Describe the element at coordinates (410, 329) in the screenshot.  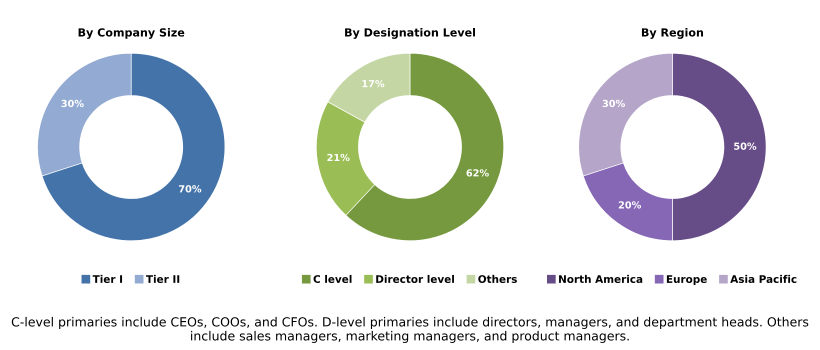
I see `text: C-level primaries include CEOs, COOs, and CFOs. D-level primaries include directors, managers, and department heads. Others include sales managers, marketing managers, and product managers.` at that location.